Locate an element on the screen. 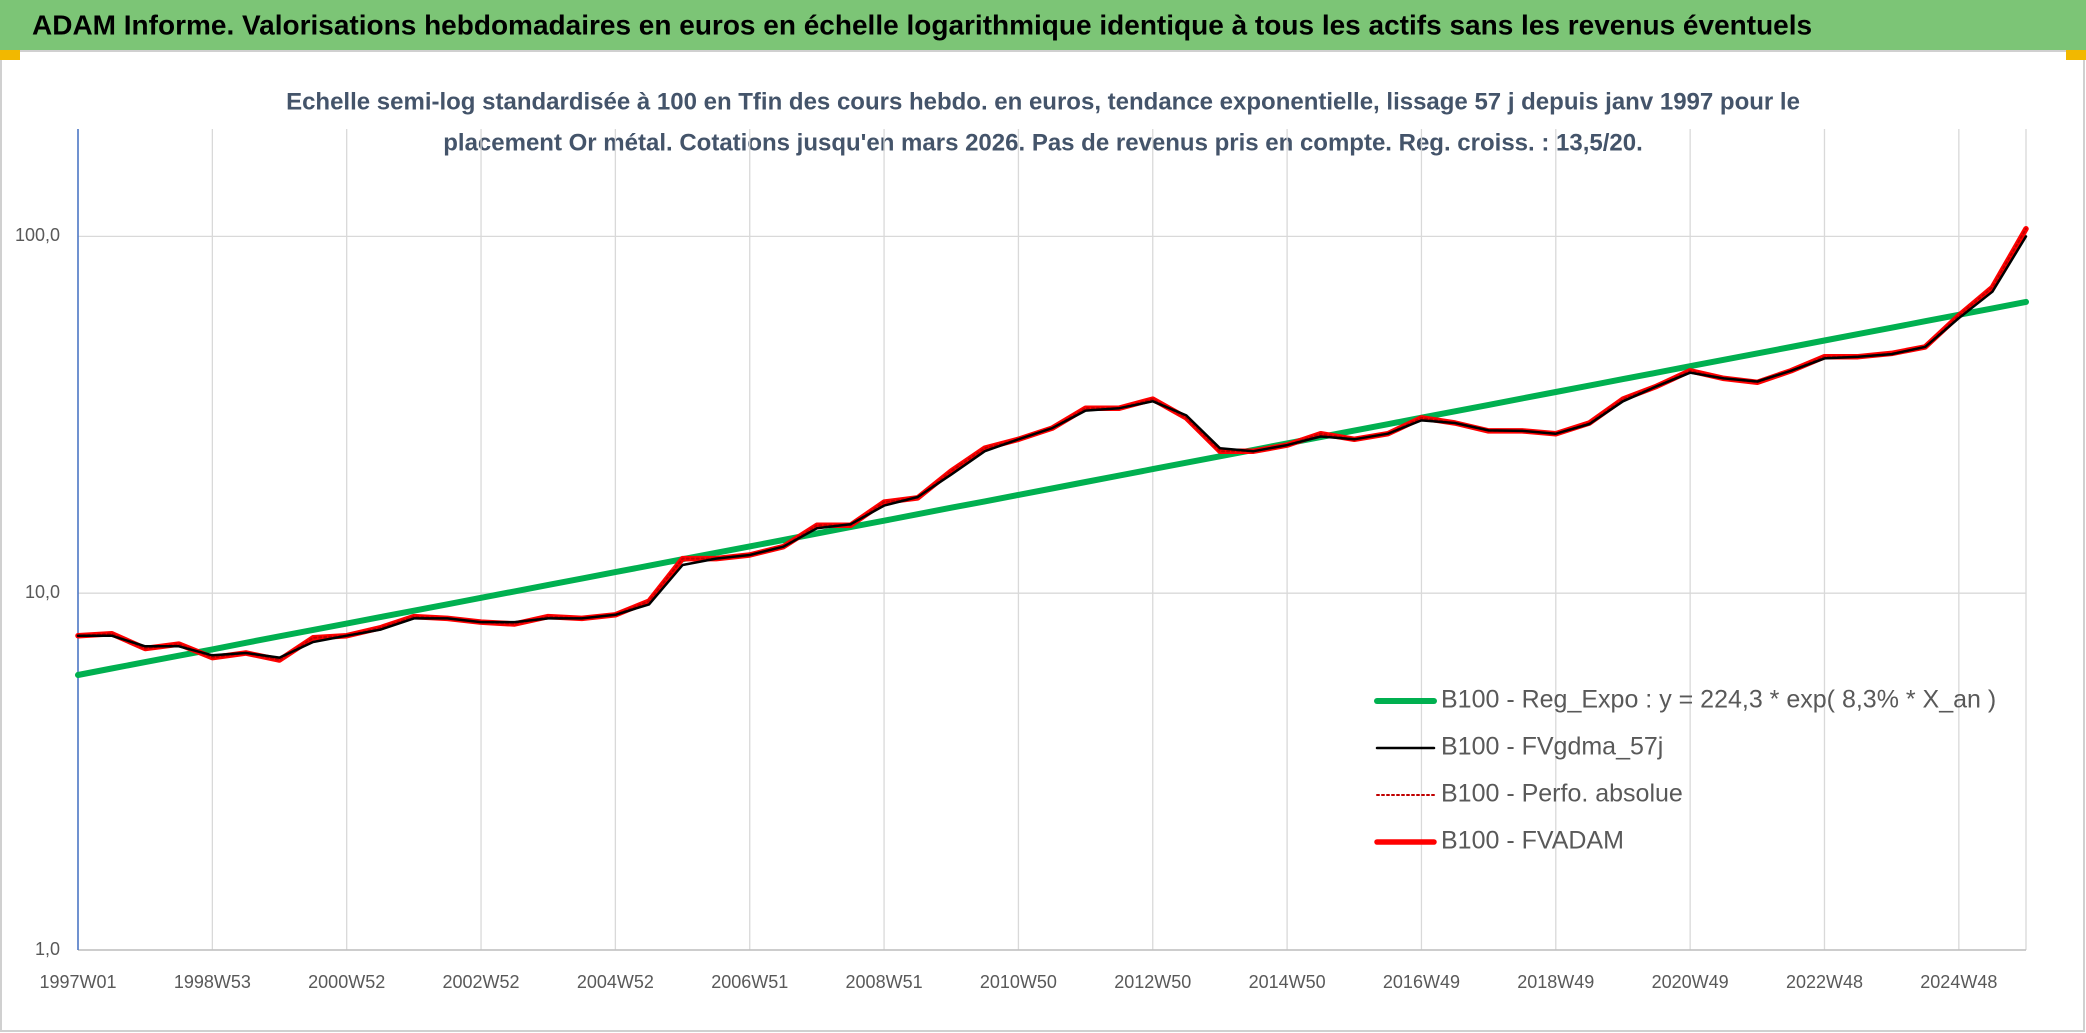  x-tick-label: 2012W50 is located at coordinates (1152, 982).